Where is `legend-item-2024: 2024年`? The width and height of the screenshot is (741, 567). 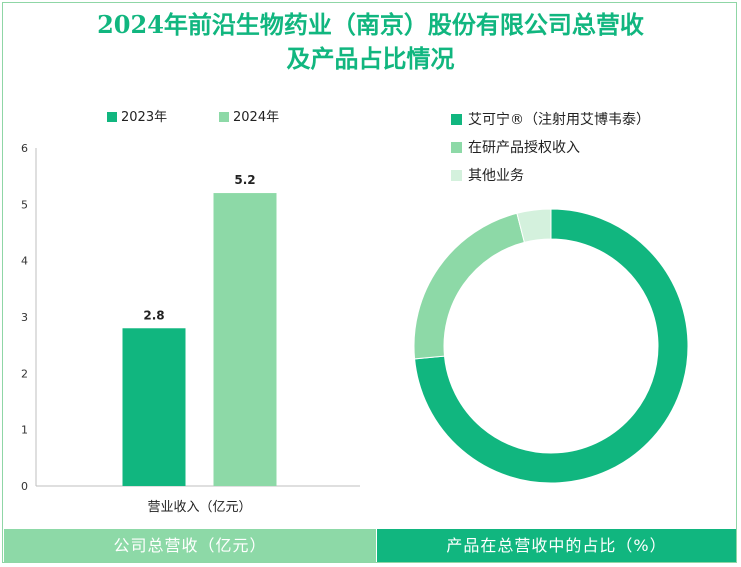
legend-item-2024: 2024年 is located at coordinates (249, 115).